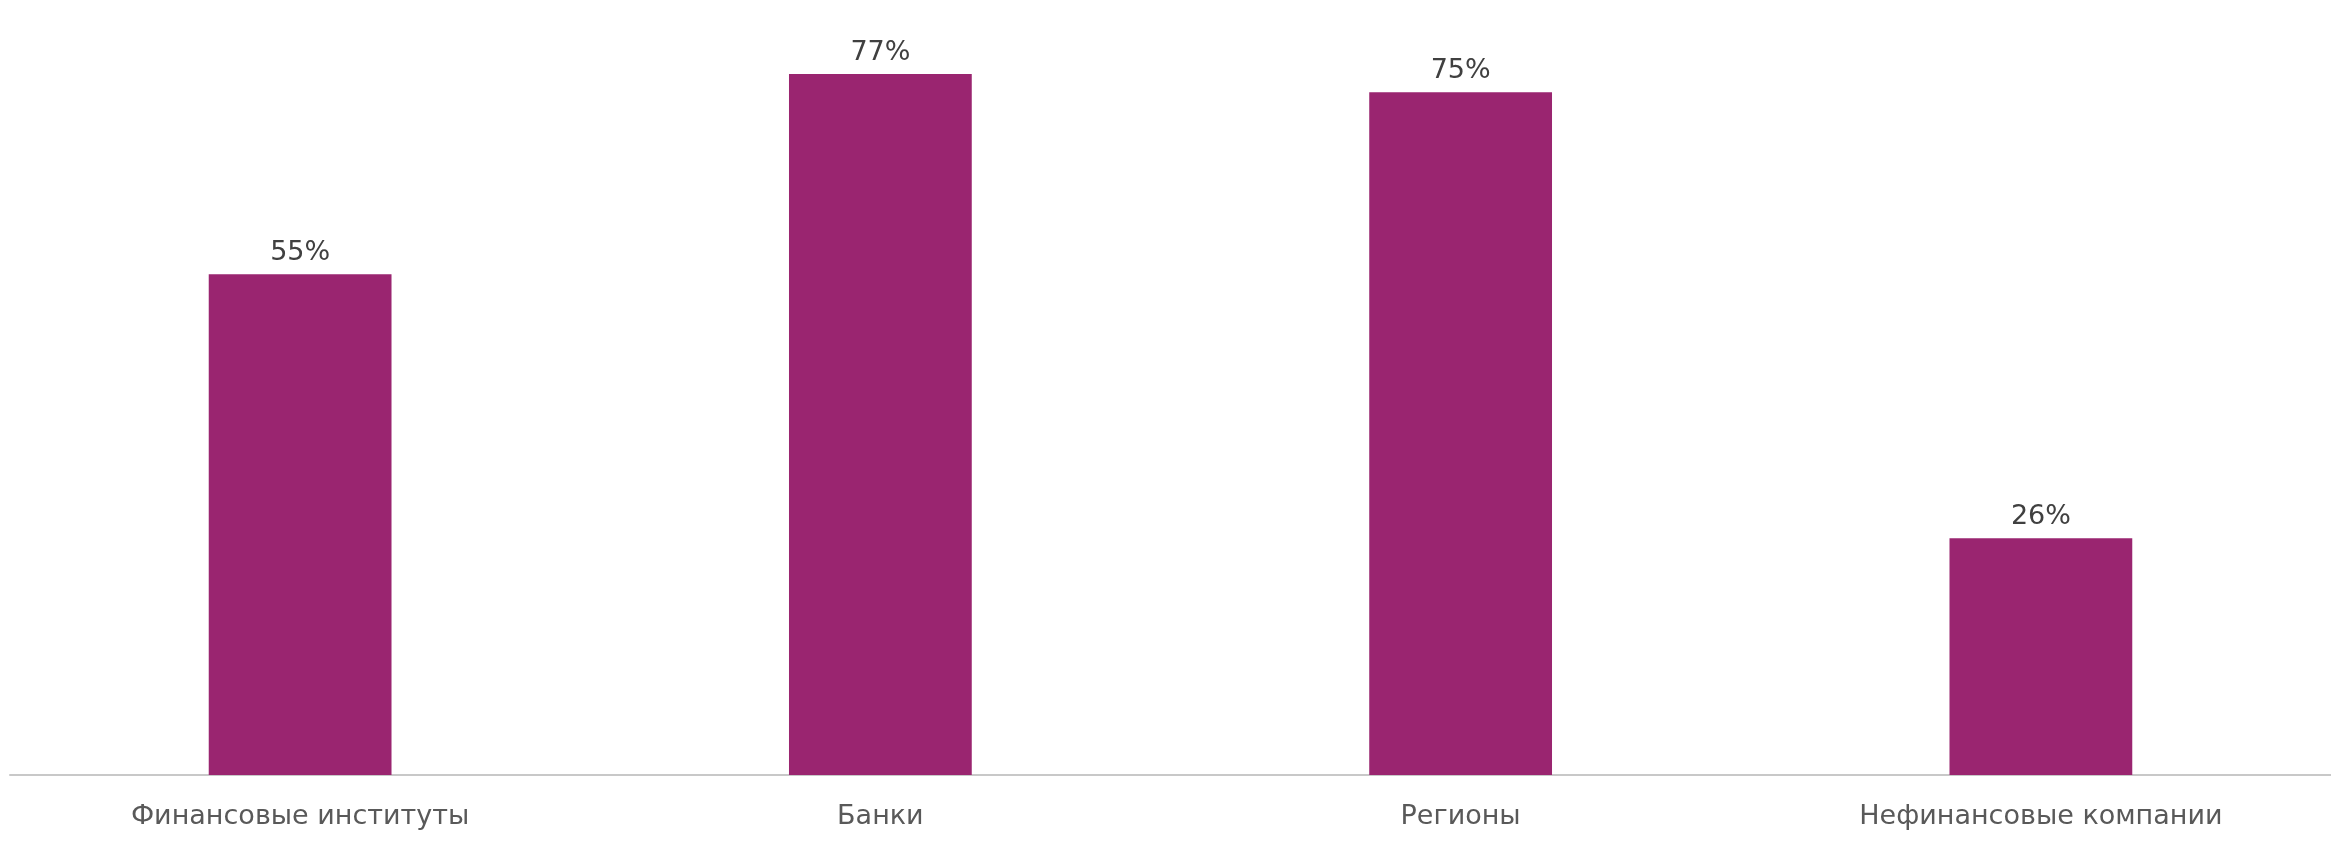 This screenshot has width=2331, height=851. What do you see at coordinates (1460, 69) in the screenshot?
I see `data-label: 75%` at bounding box center [1460, 69].